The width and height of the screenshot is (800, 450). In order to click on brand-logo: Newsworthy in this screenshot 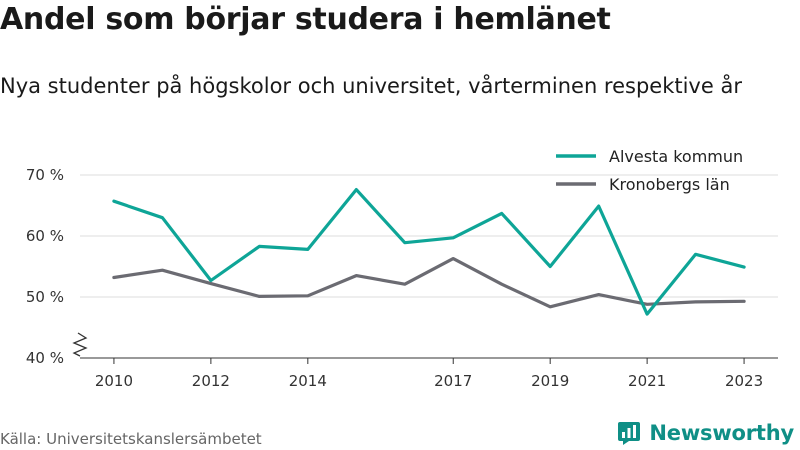, I will do `click(705, 433)`.